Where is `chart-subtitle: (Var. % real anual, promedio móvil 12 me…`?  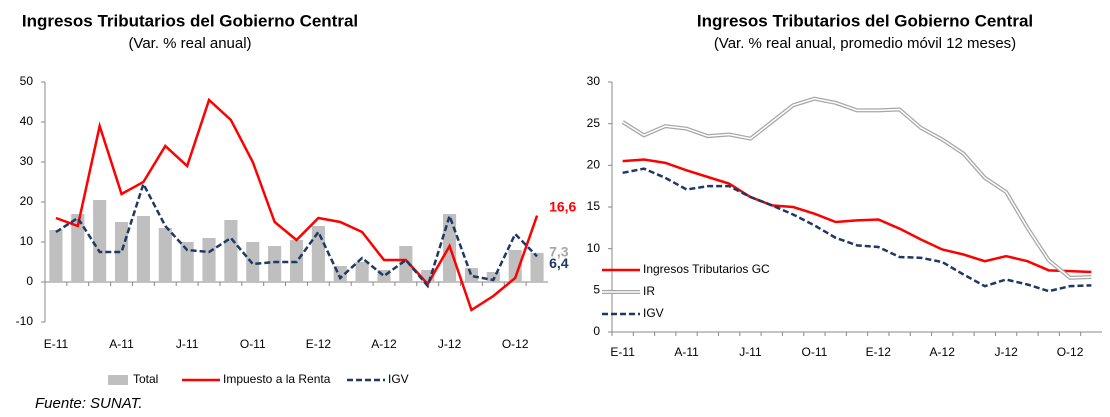
chart-subtitle: (Var. % real anual, promedio móvil 12 me… is located at coordinates (865, 43).